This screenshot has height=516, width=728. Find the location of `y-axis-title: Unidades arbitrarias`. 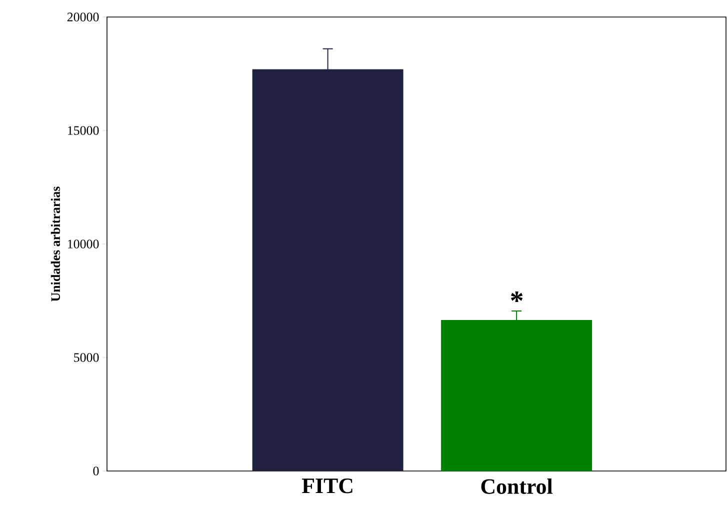

y-axis-title: Unidades arbitrarias is located at coordinates (55, 244).